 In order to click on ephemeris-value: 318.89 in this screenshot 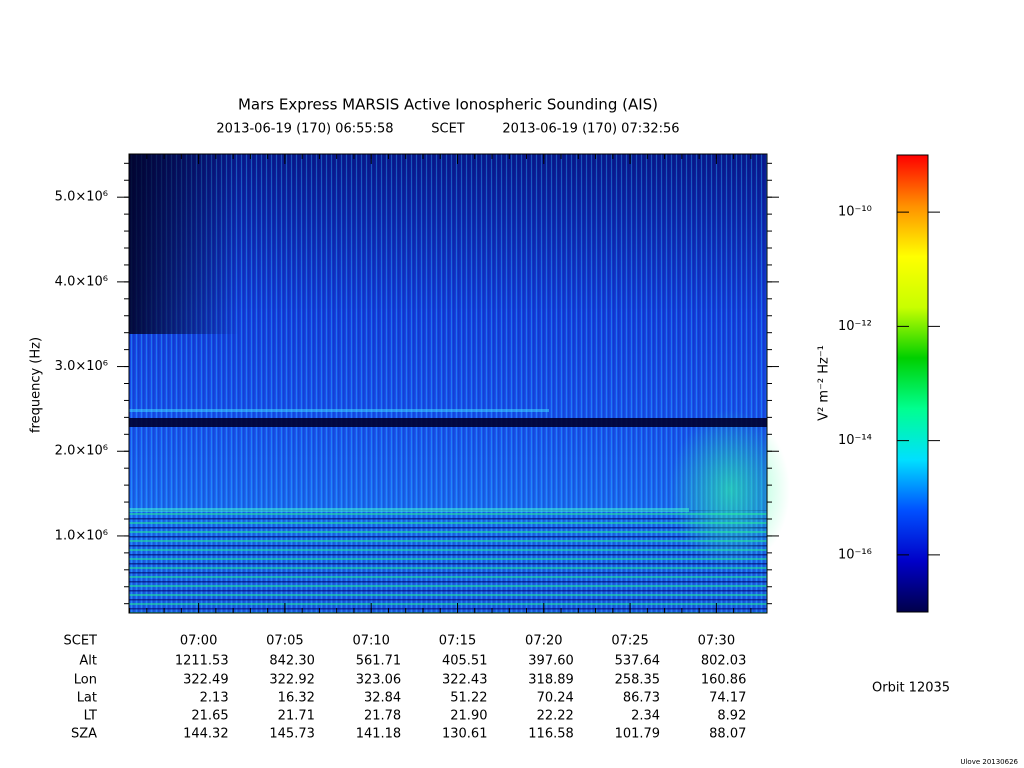, I will do `click(551, 680)`.